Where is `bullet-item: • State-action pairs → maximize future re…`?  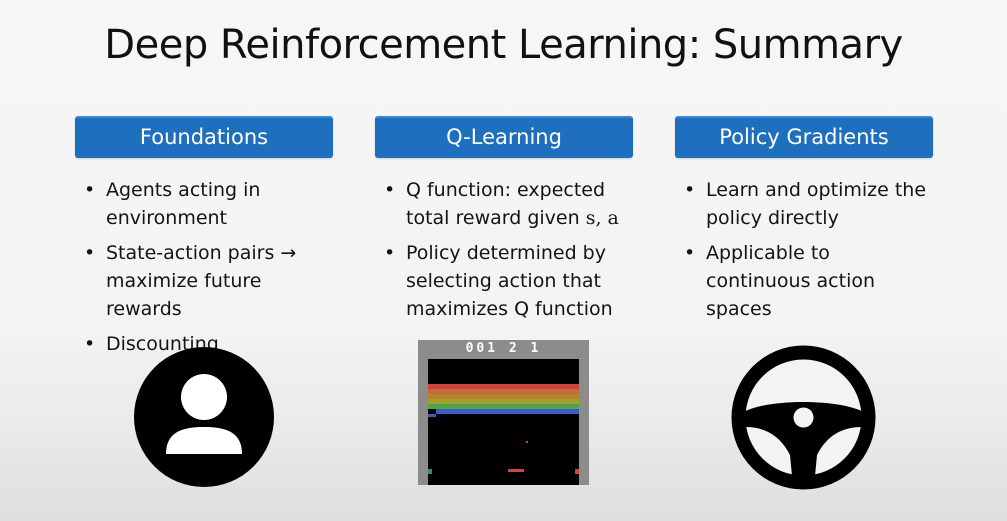 bullet-item: • State-action pairs → maximize future re… is located at coordinates (190, 281).